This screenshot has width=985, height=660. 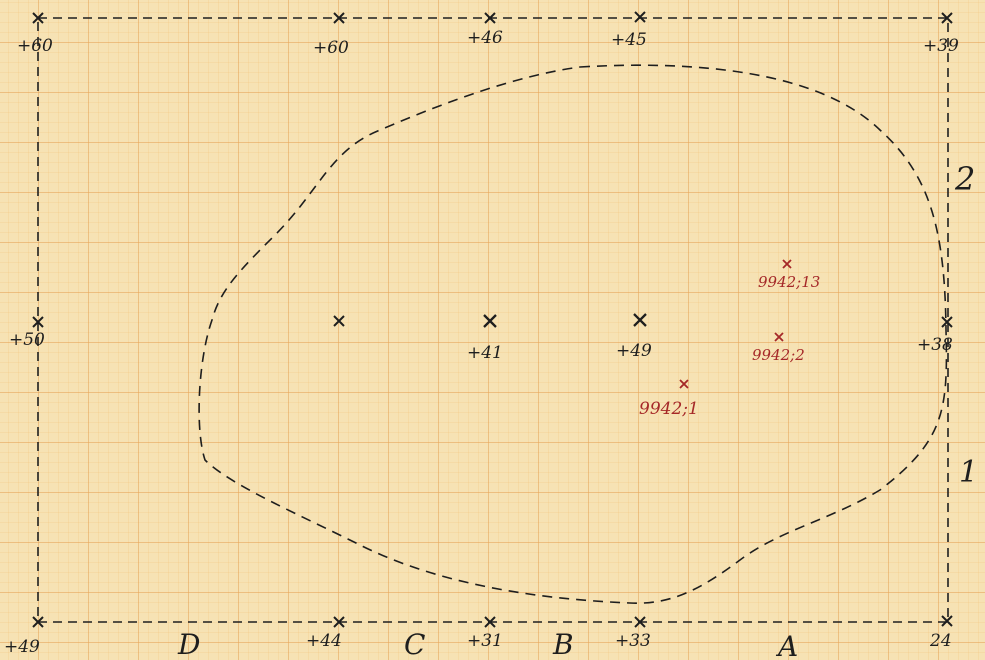 What do you see at coordinates (935, 345) in the screenshot?
I see `survey-point-label: +38` at bounding box center [935, 345].